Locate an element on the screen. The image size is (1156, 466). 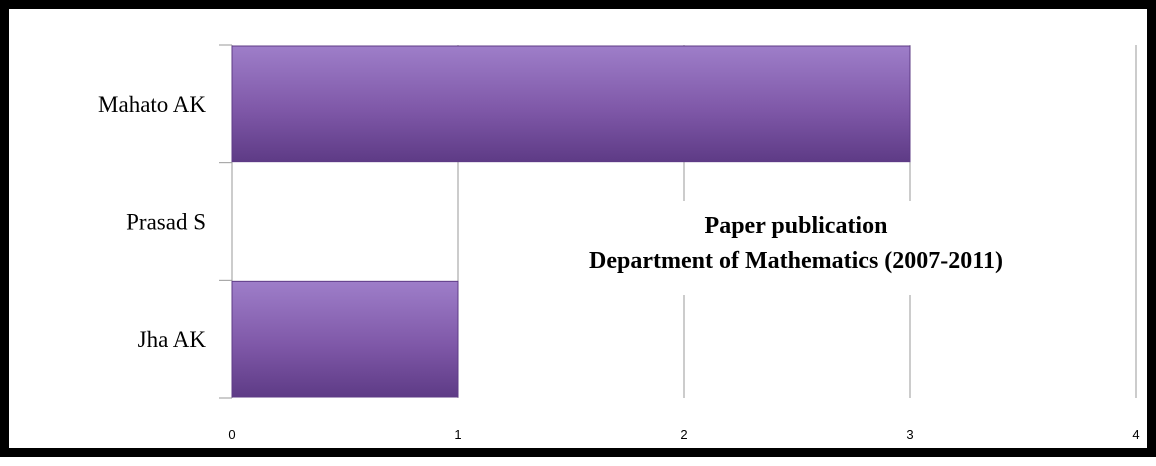
chart-title: Paper publication is located at coordinates (796, 226).